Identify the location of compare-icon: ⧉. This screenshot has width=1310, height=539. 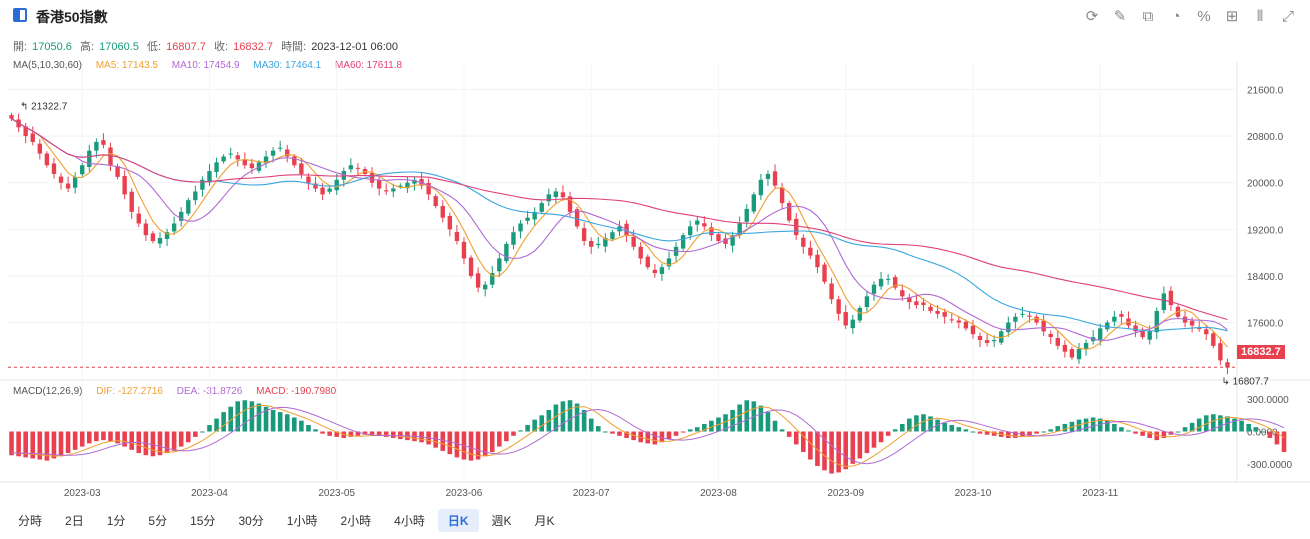
(1148, 16).